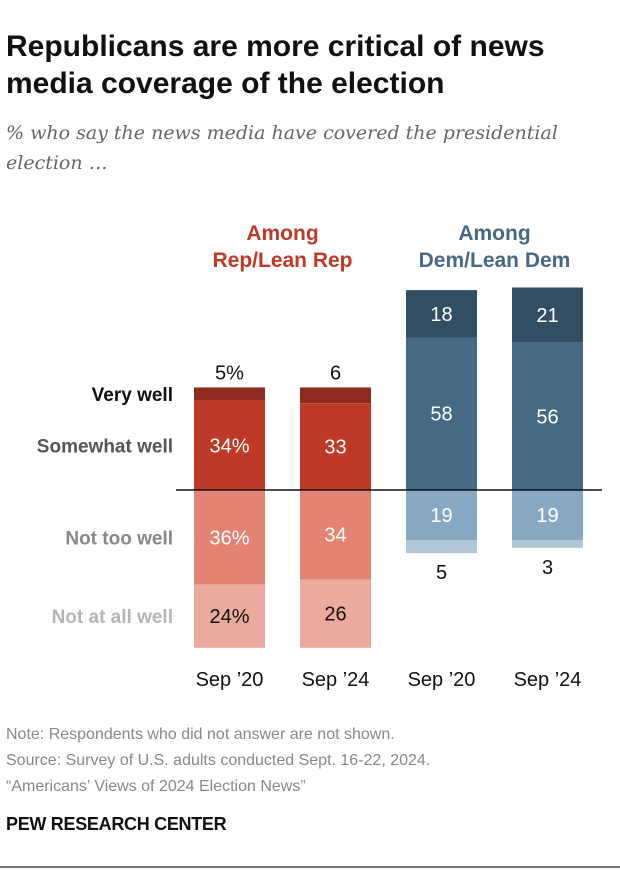 This screenshot has width=620, height=870. I want to click on data-label: 58, so click(441, 415).